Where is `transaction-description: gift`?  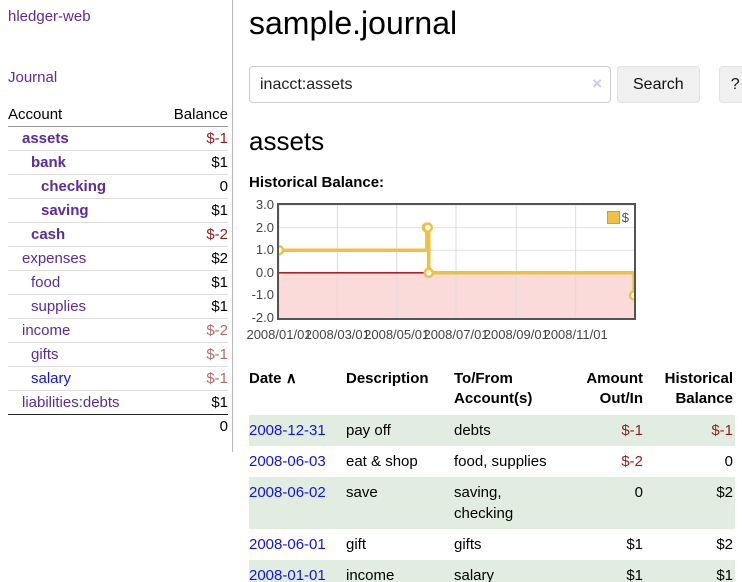 transaction-description: gift is located at coordinates (356, 544).